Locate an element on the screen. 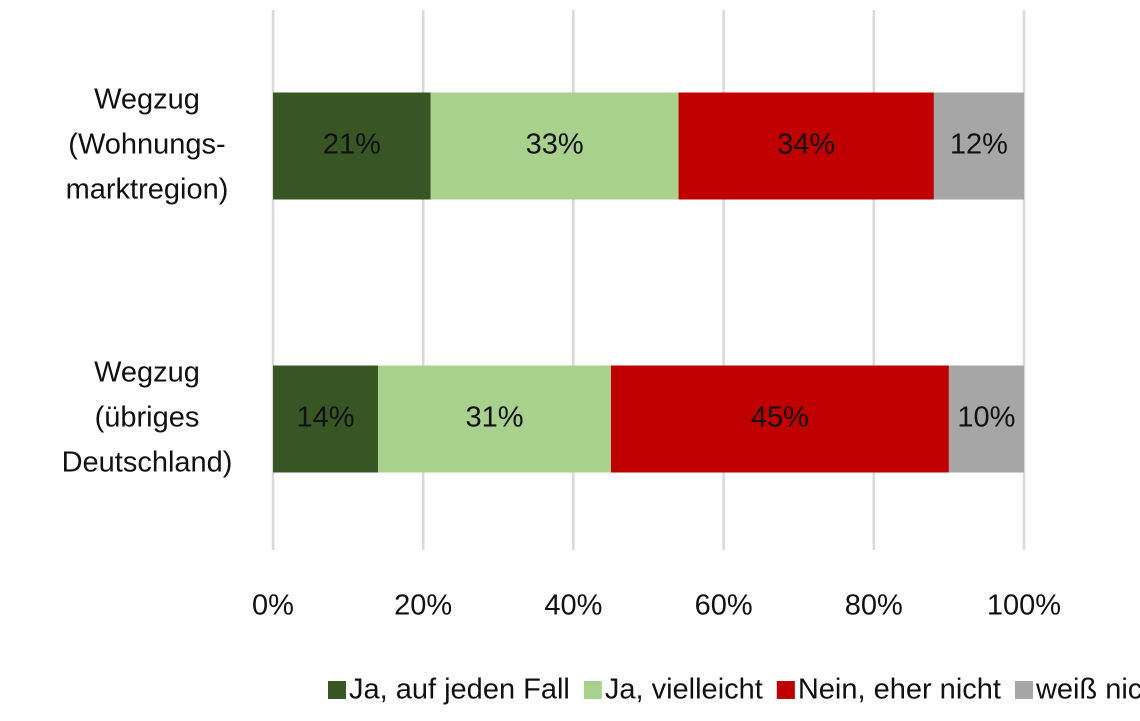  data-label: 34% is located at coordinates (806, 145).